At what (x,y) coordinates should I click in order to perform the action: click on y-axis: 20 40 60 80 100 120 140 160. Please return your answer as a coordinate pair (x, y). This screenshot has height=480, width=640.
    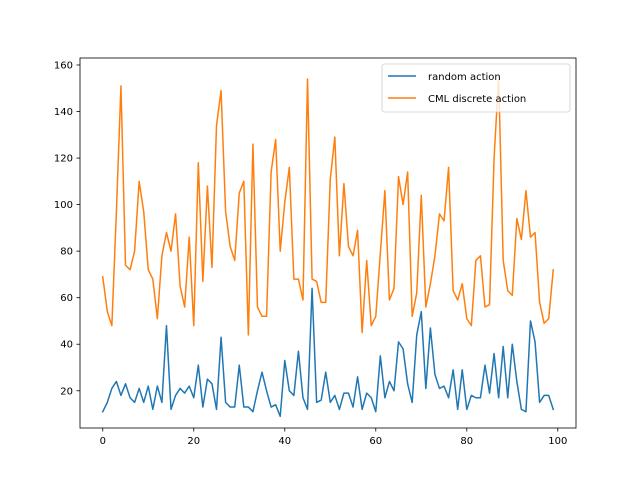
    Looking at the image, I should click on (67, 228).